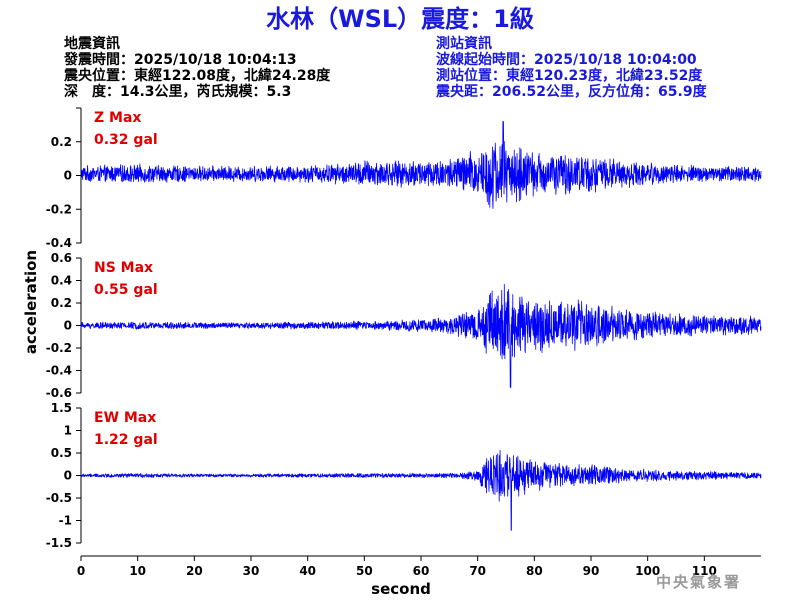  Describe the element at coordinates (421, 335) in the screenshot. I see `waveform-trace-ns` at that location.